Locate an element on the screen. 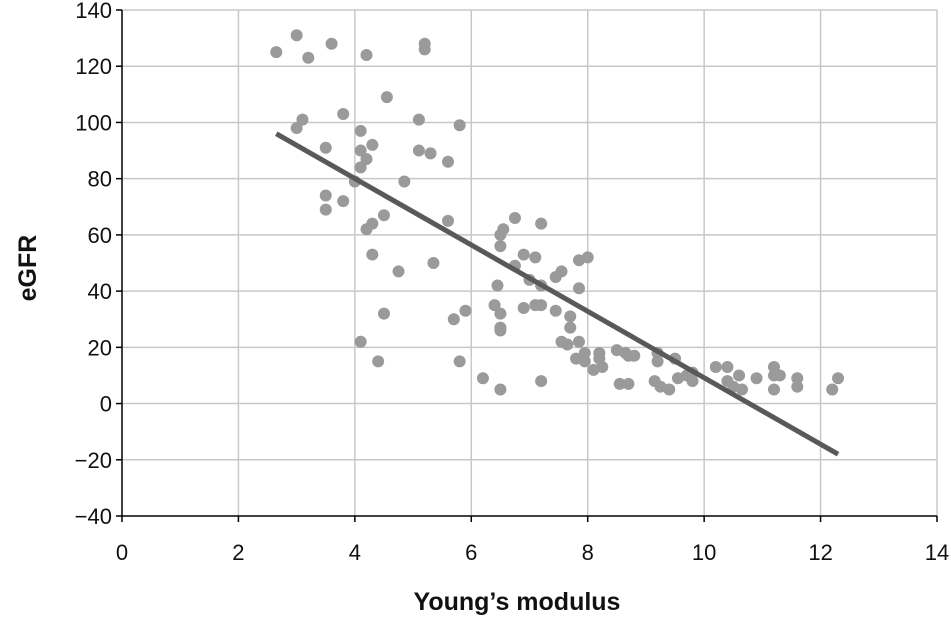 This screenshot has width=951, height=620. x-tick-label: 0 is located at coordinates (122, 552).